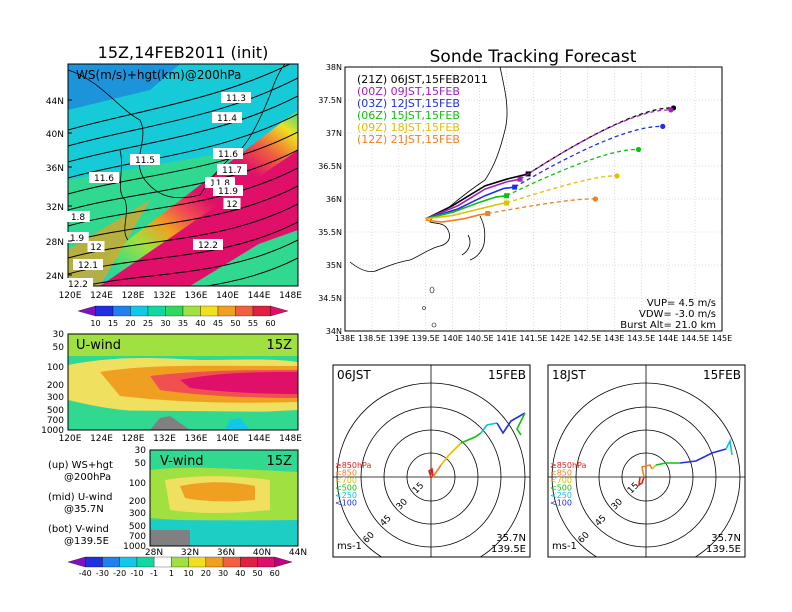  What do you see at coordinates (80, 465) in the screenshot?
I see `svg-text: (up) WS+hgt` at bounding box center [80, 465].